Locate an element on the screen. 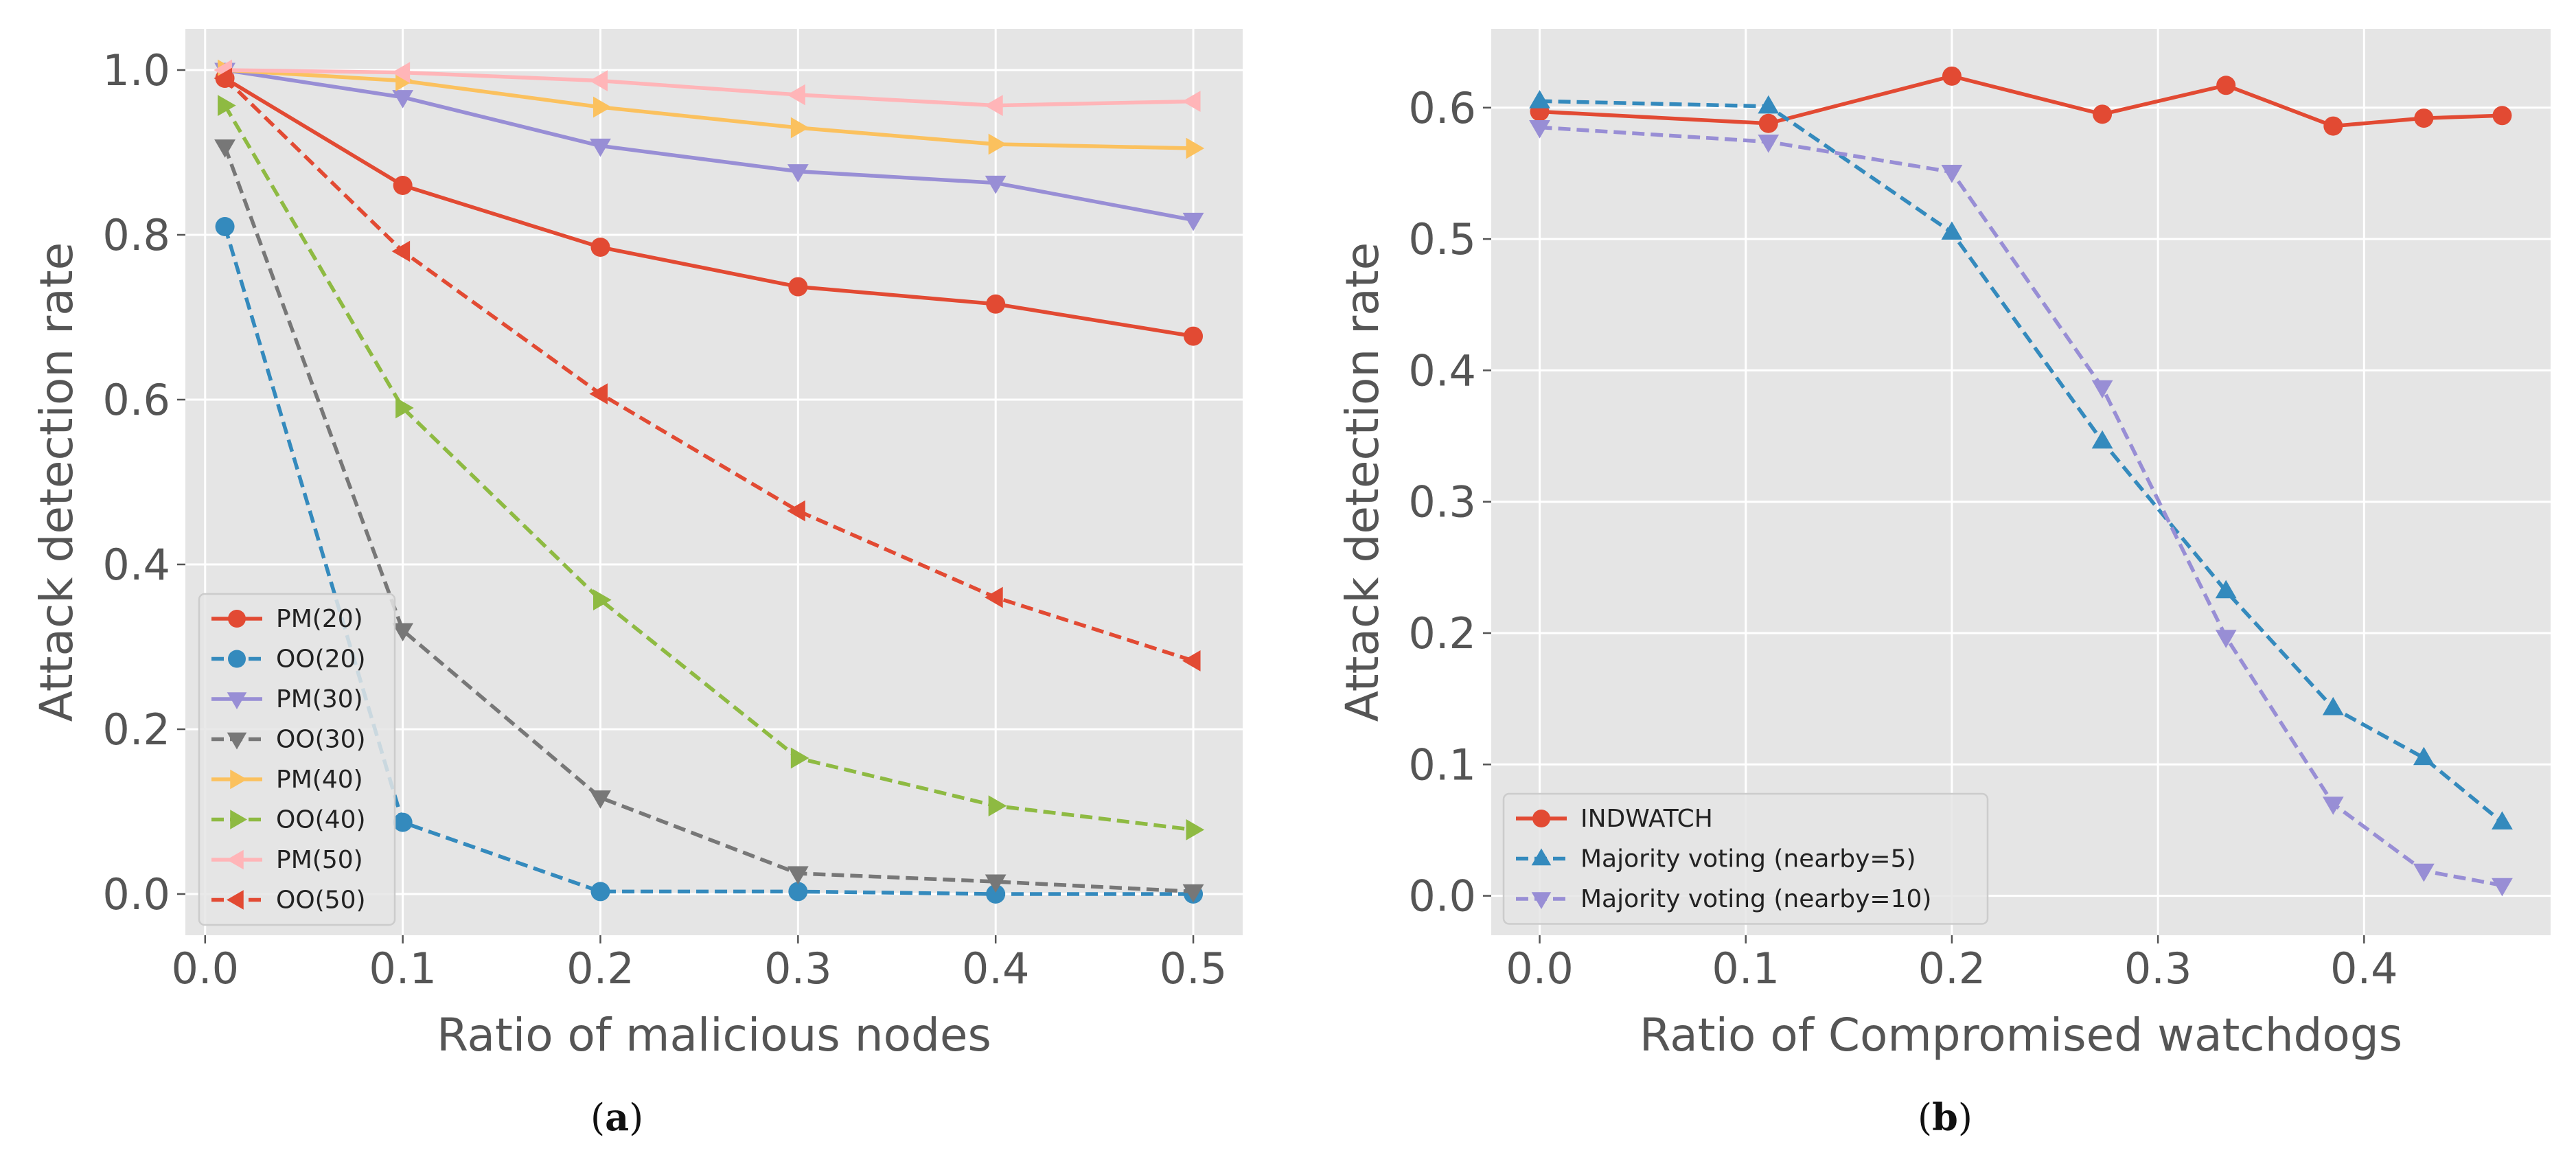 The height and width of the screenshot is (1168, 2576). legend-item: Majority voting (nearby=10) is located at coordinates (1723, 899).